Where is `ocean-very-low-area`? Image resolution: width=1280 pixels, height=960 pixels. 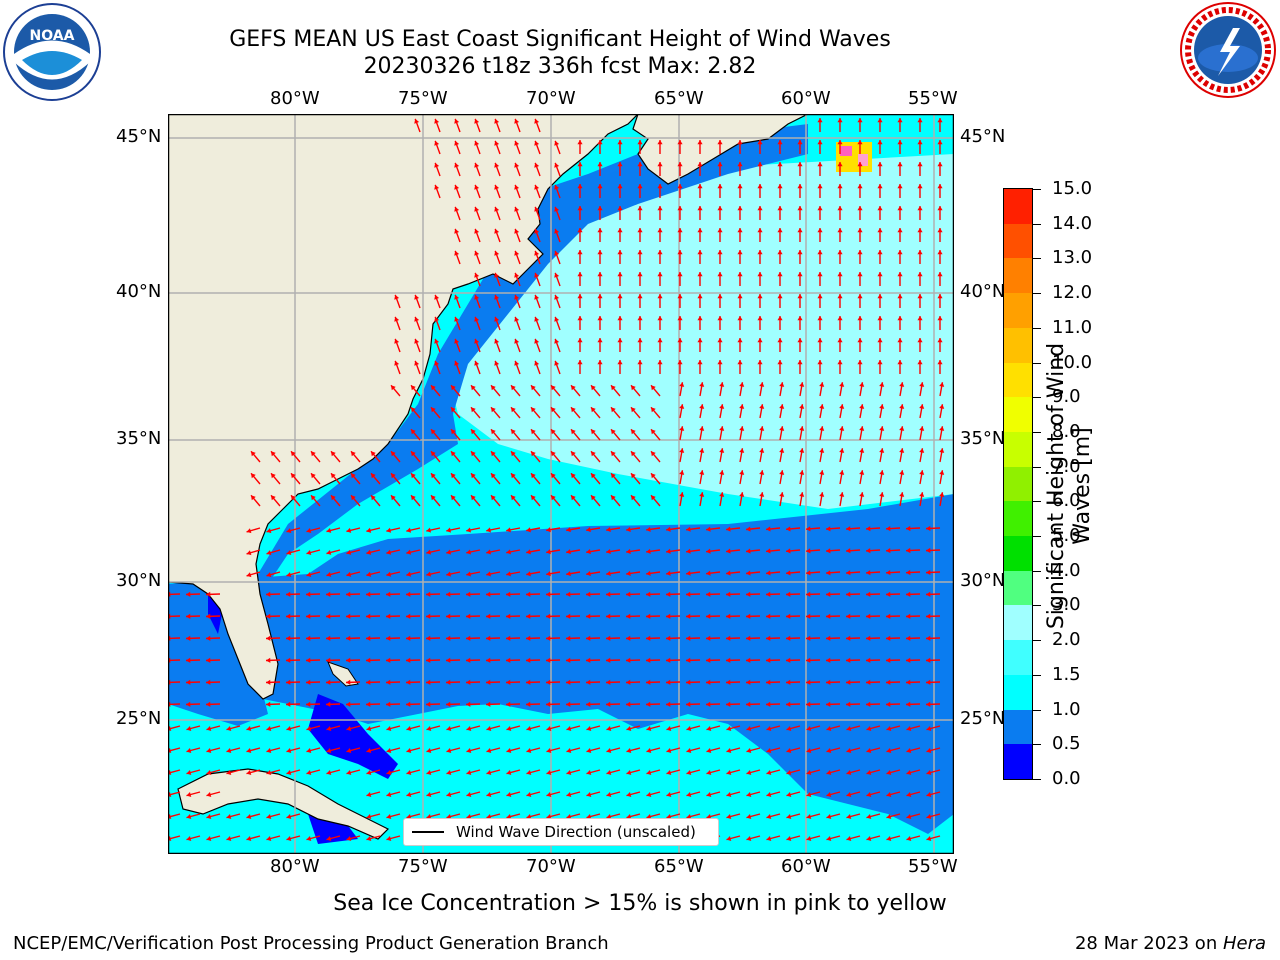 ocean-very-low-area is located at coordinates (353, 736).